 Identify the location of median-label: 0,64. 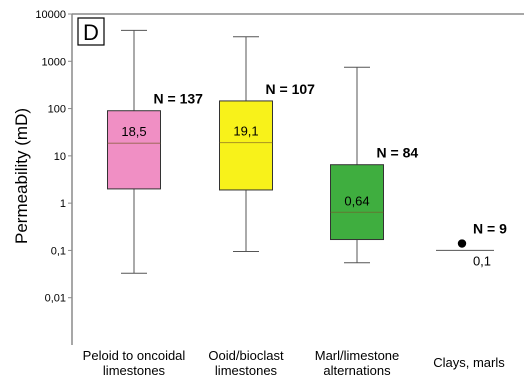
(356, 200).